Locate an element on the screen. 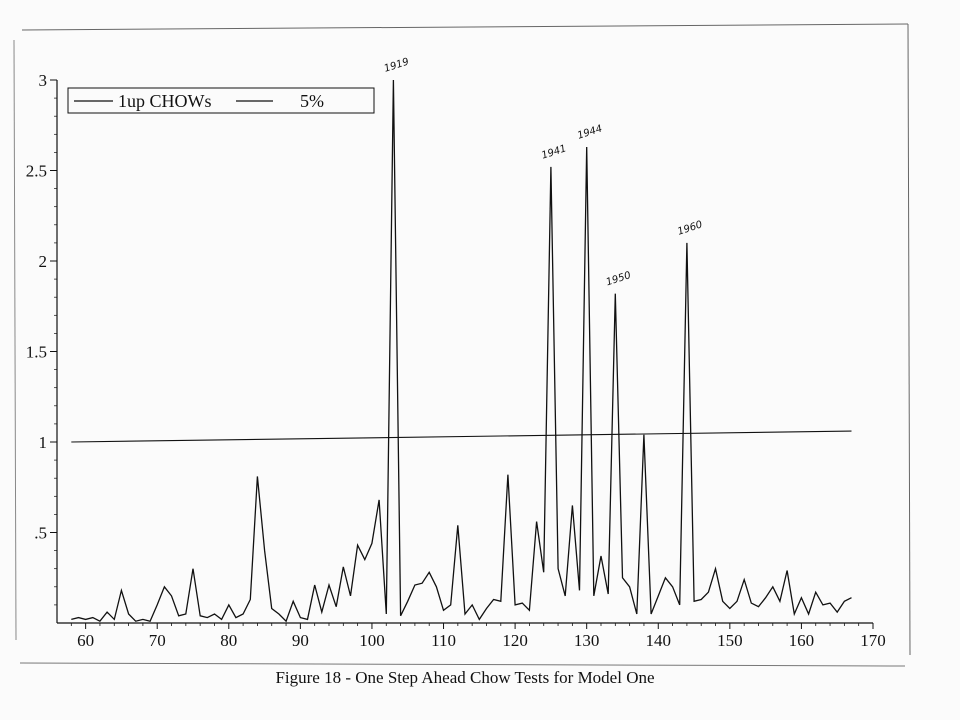  year-annotation: 1919 is located at coordinates (397, 65).